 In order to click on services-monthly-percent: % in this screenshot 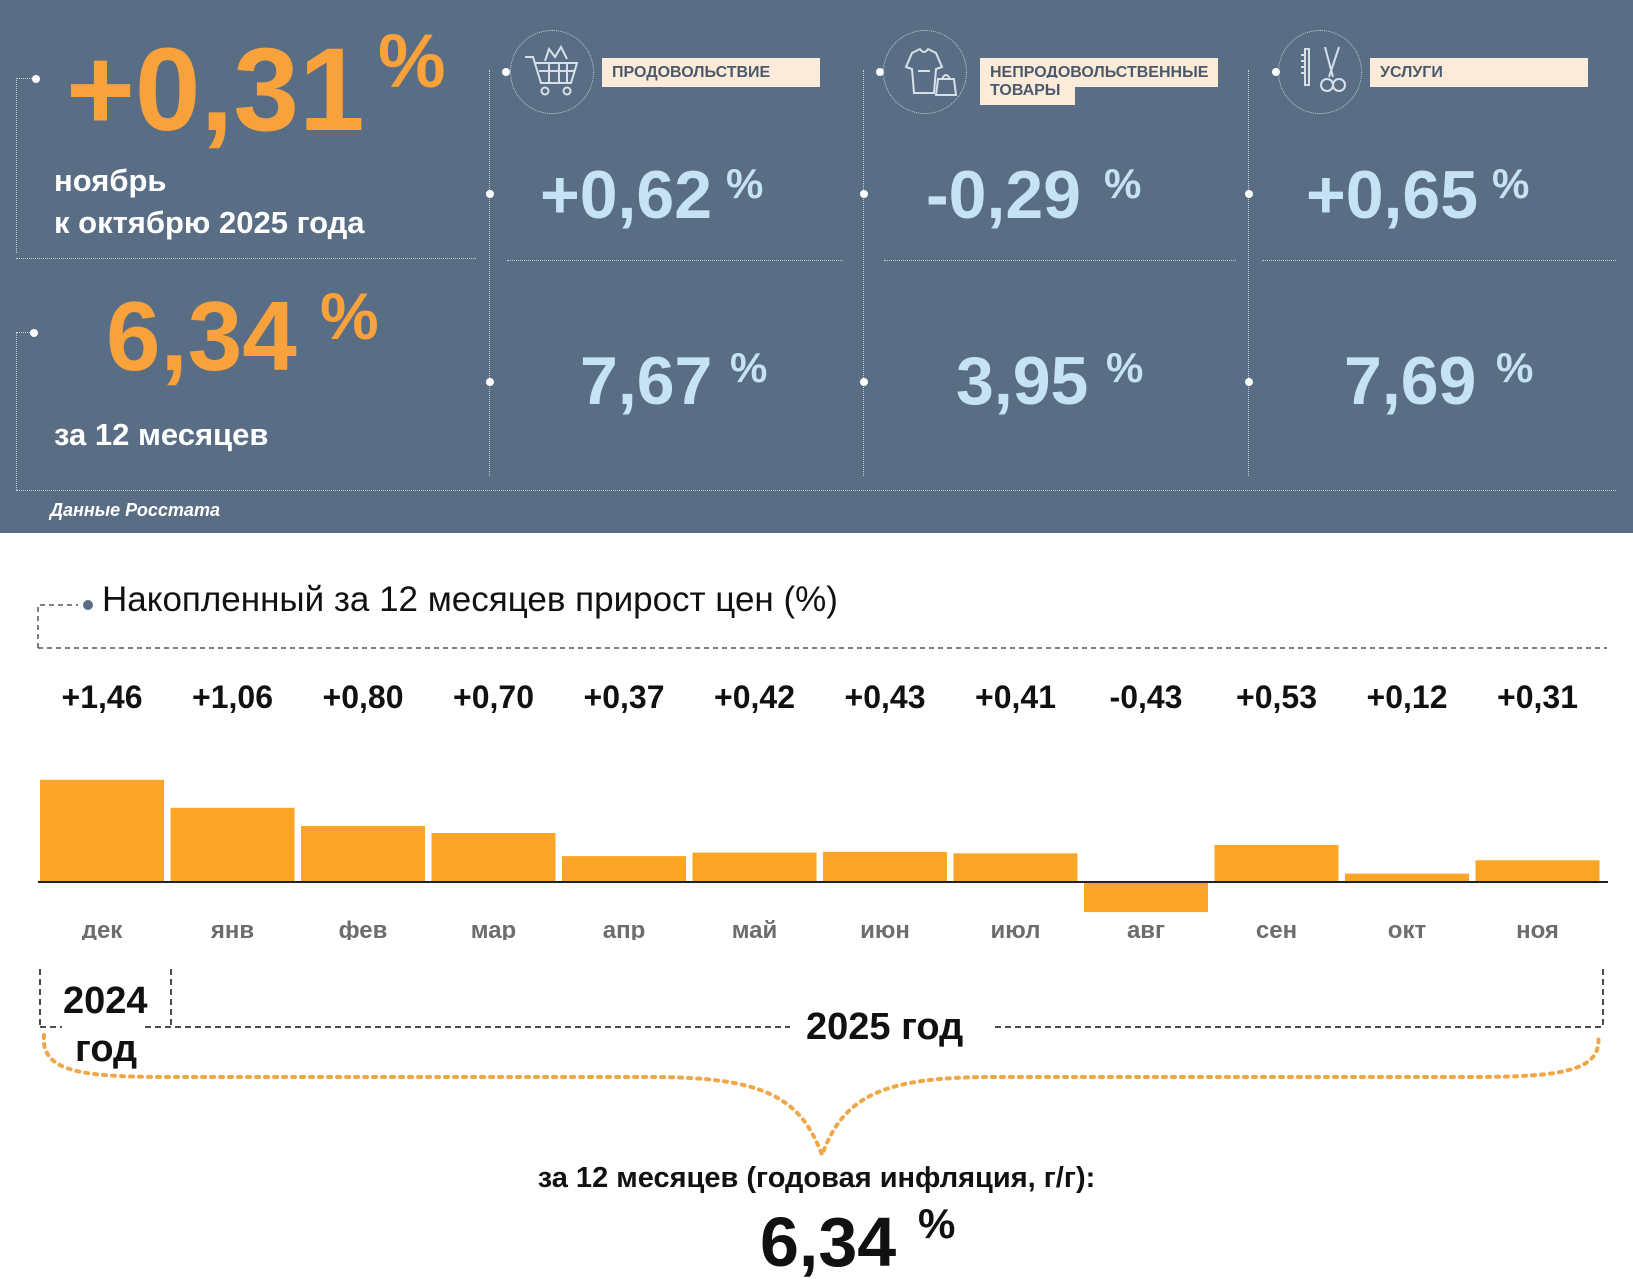, I will do `click(1511, 183)`.